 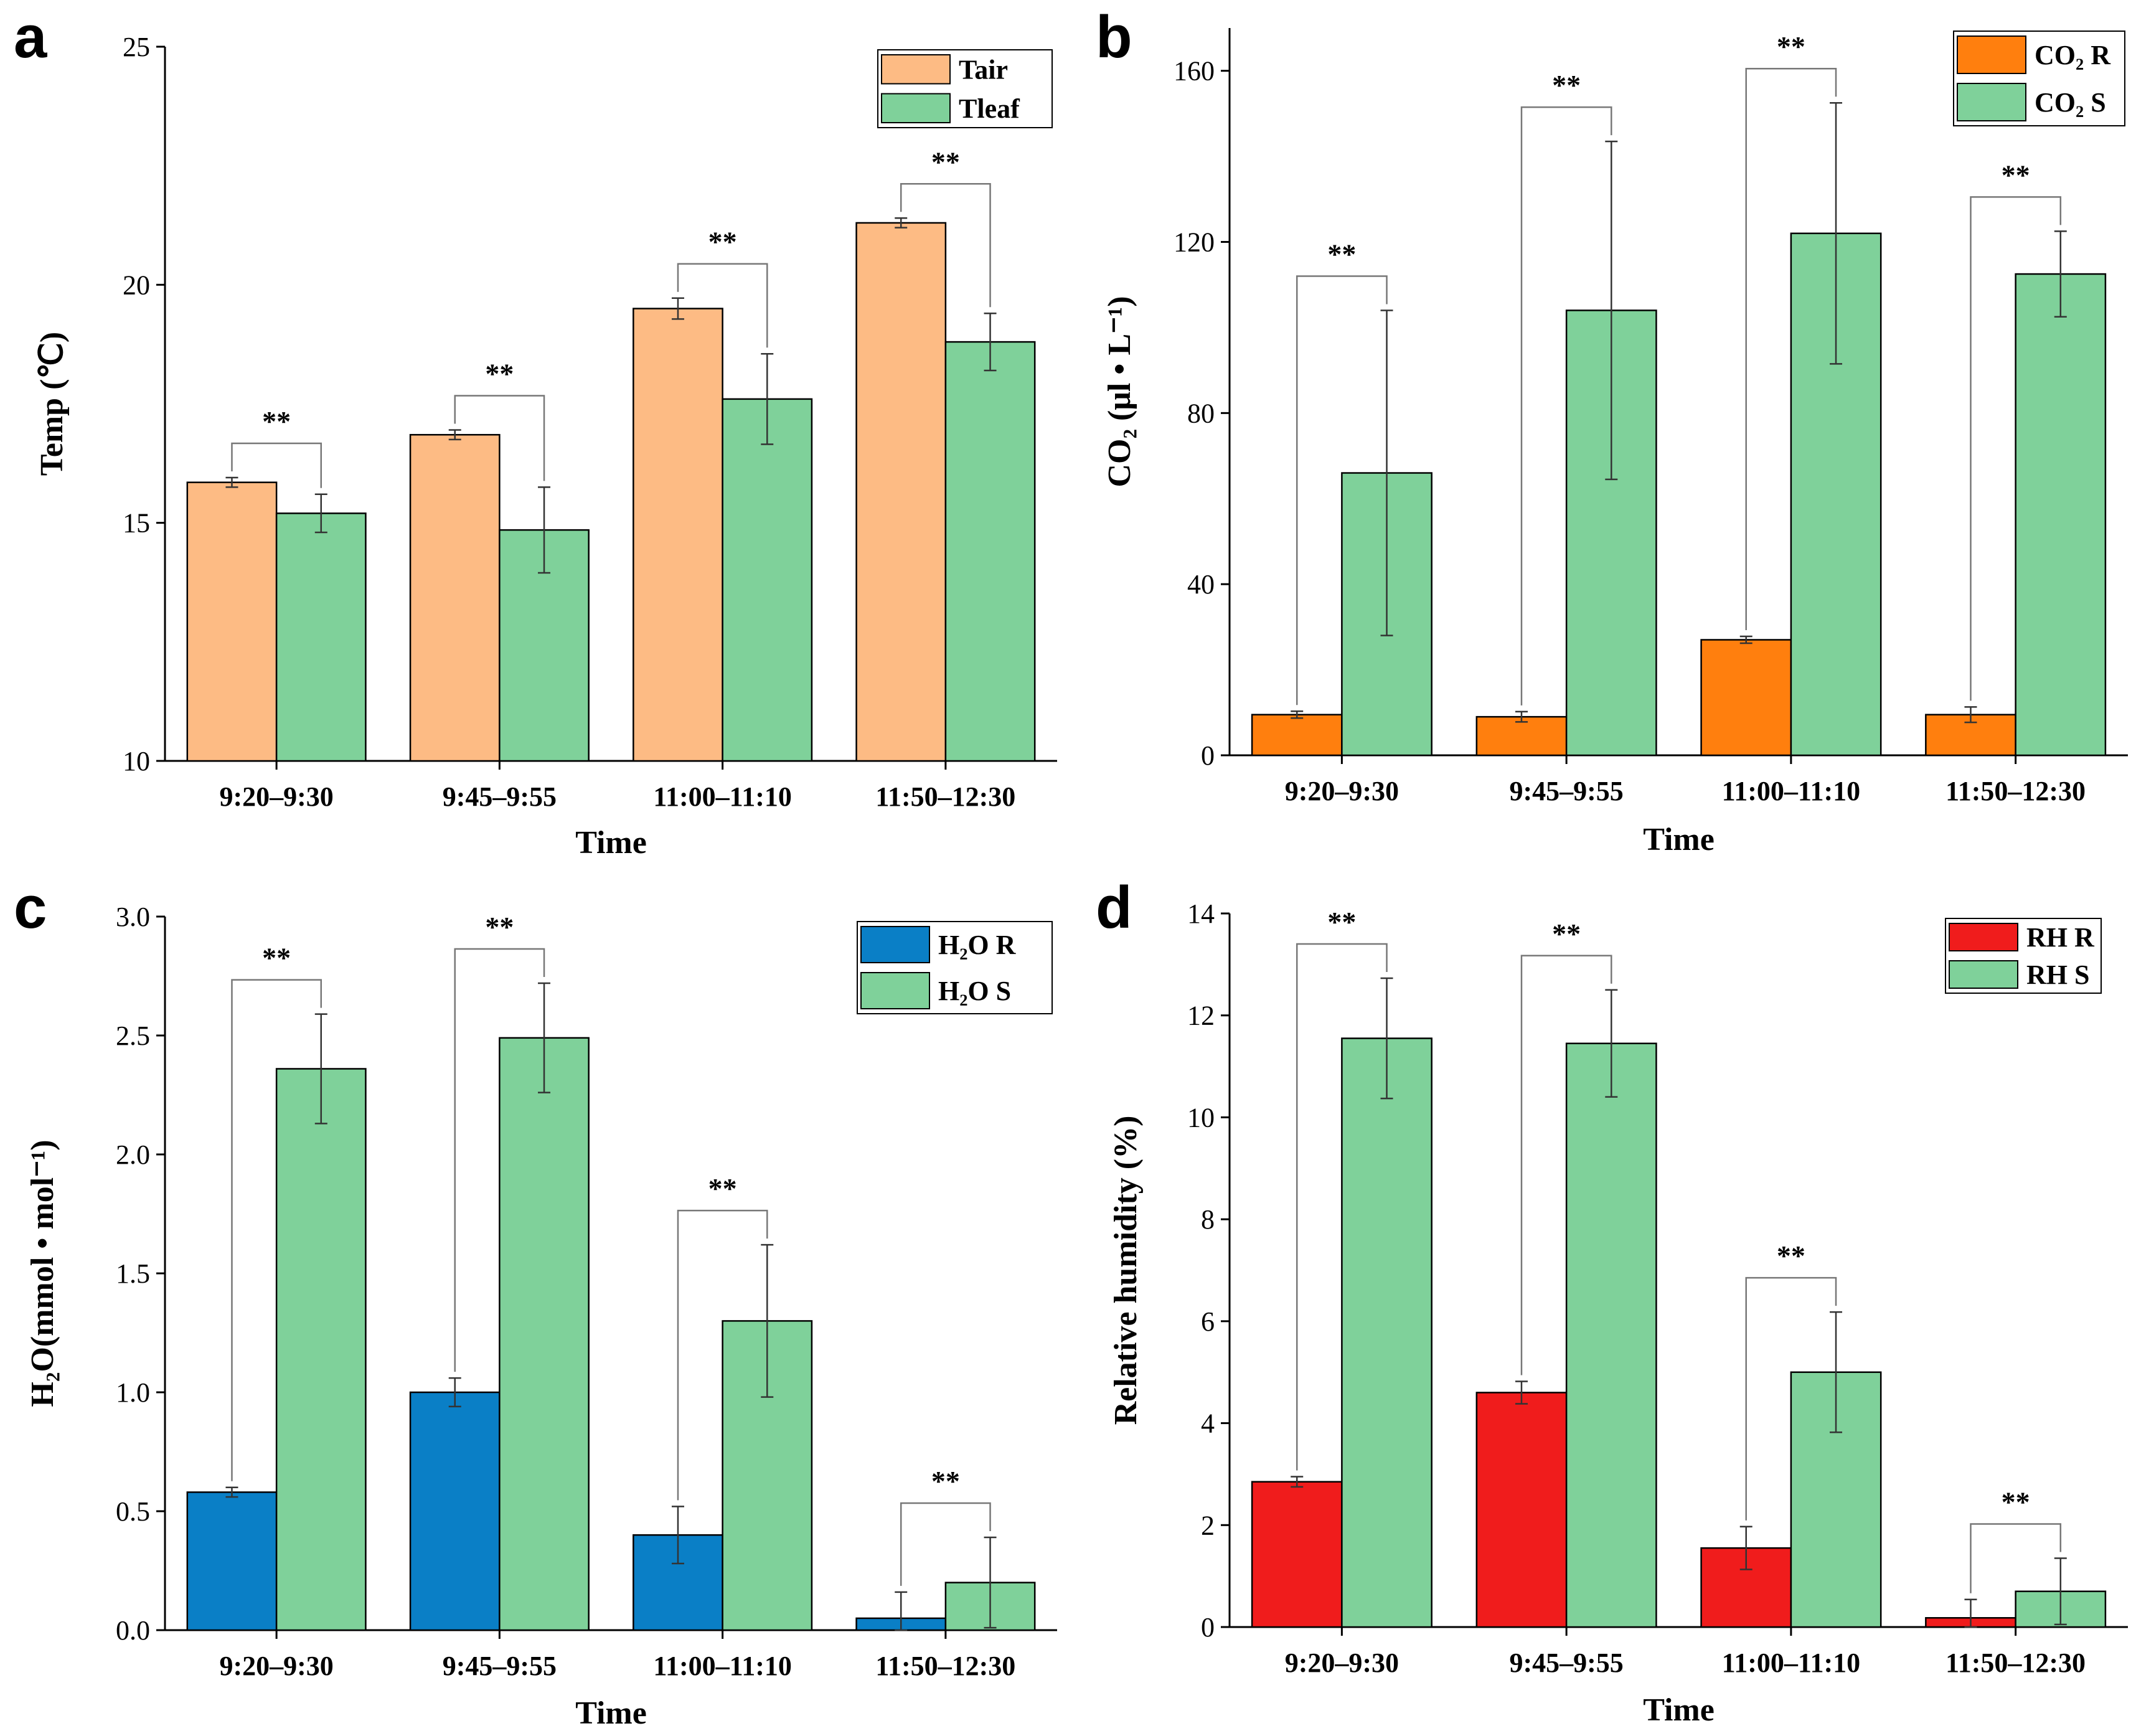 I want to click on y-tick-label: 8, so click(x=1208, y=1219).